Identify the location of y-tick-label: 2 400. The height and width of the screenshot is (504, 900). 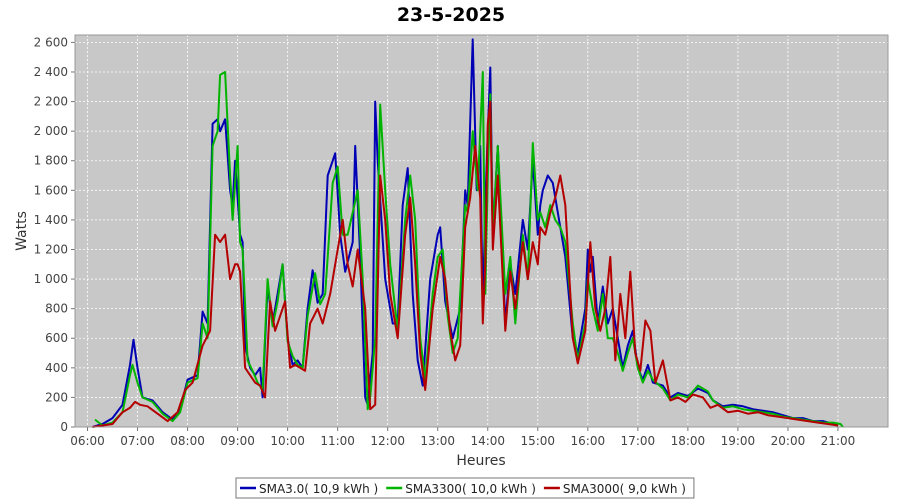
(51, 72).